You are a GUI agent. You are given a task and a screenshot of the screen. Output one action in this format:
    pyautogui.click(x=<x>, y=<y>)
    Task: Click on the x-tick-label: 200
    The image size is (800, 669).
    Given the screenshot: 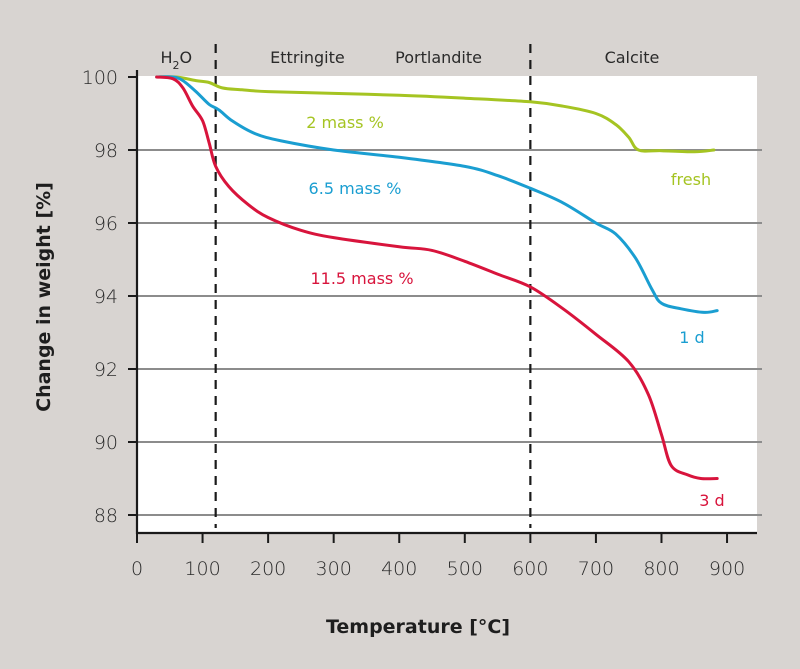 What is the action you would take?
    pyautogui.click(x=268, y=569)
    